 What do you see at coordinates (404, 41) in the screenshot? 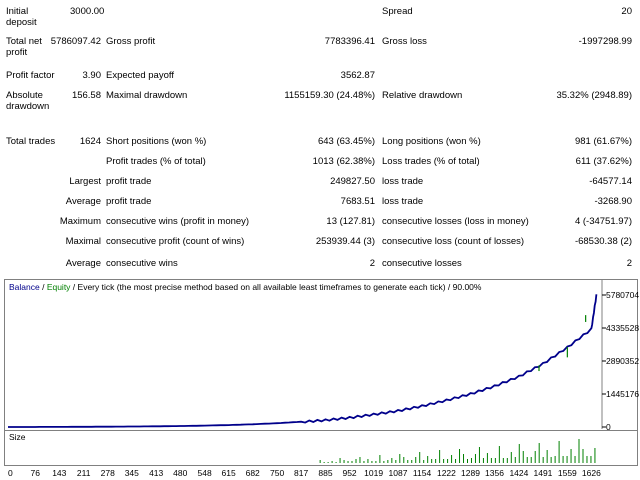
I see `report-cell: Gross loss` at bounding box center [404, 41].